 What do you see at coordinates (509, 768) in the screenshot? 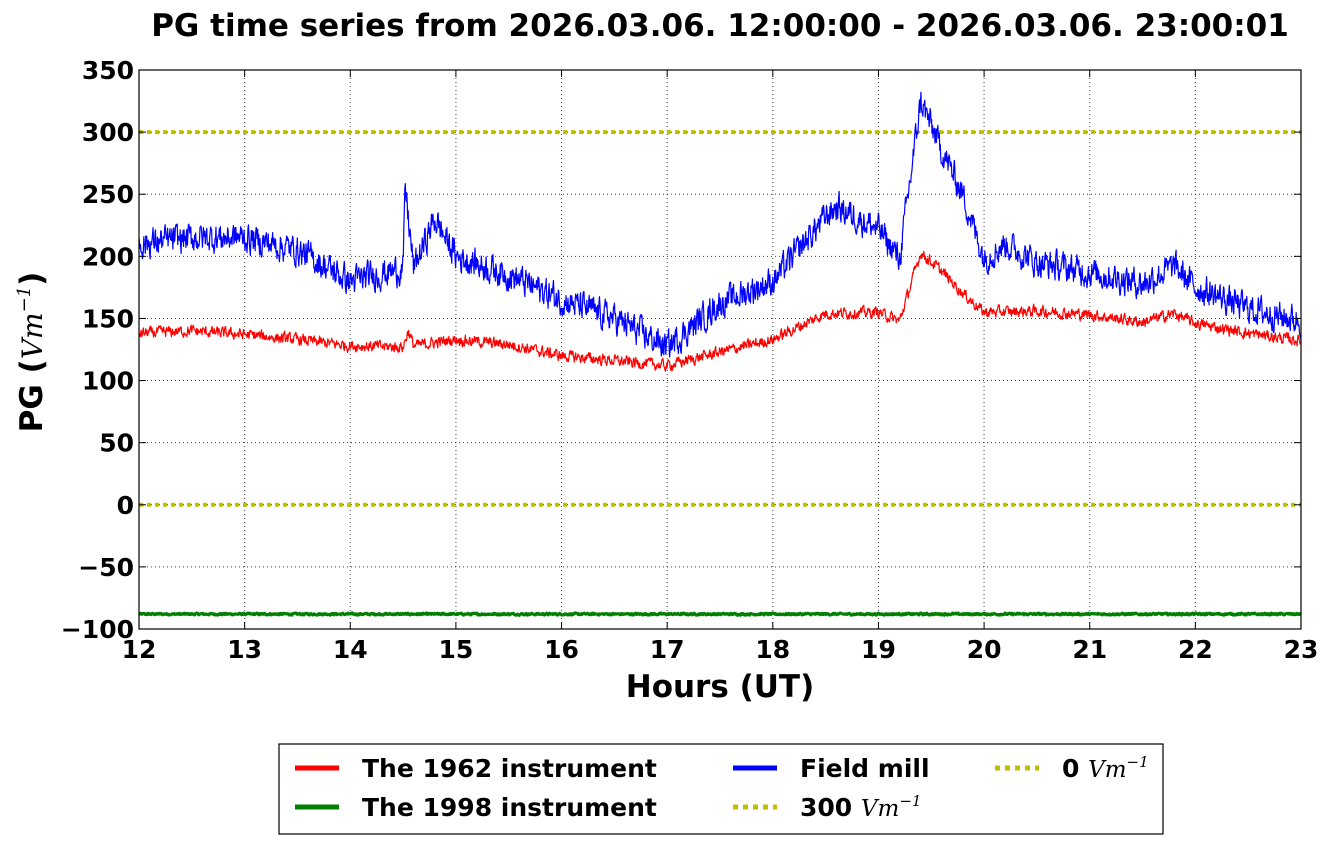
I see `legend-label-1962: The 1962 instrument` at bounding box center [509, 768].